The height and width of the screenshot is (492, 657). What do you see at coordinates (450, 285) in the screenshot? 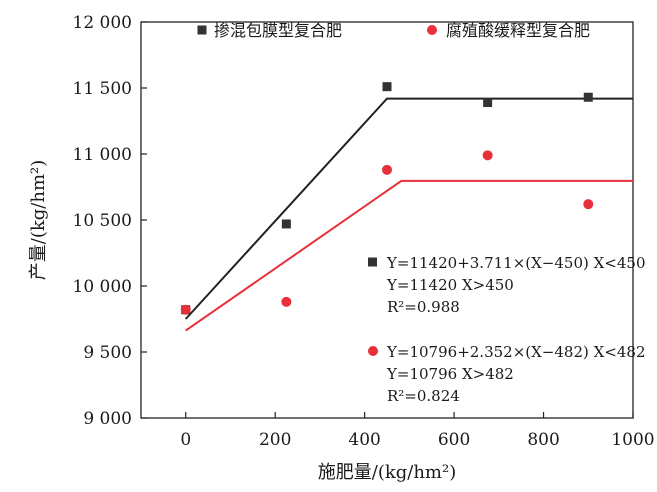
I see `equation-line: Y=11420 X>450` at bounding box center [450, 285].